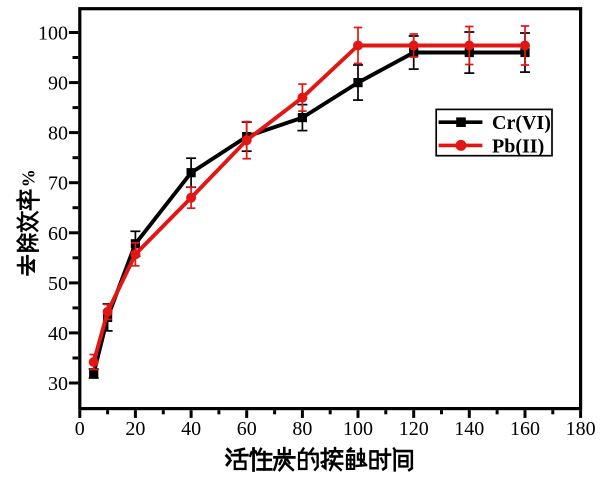 The height and width of the screenshot is (477, 600). What do you see at coordinates (469, 429) in the screenshot?
I see `svg-text: 140` at bounding box center [469, 429].